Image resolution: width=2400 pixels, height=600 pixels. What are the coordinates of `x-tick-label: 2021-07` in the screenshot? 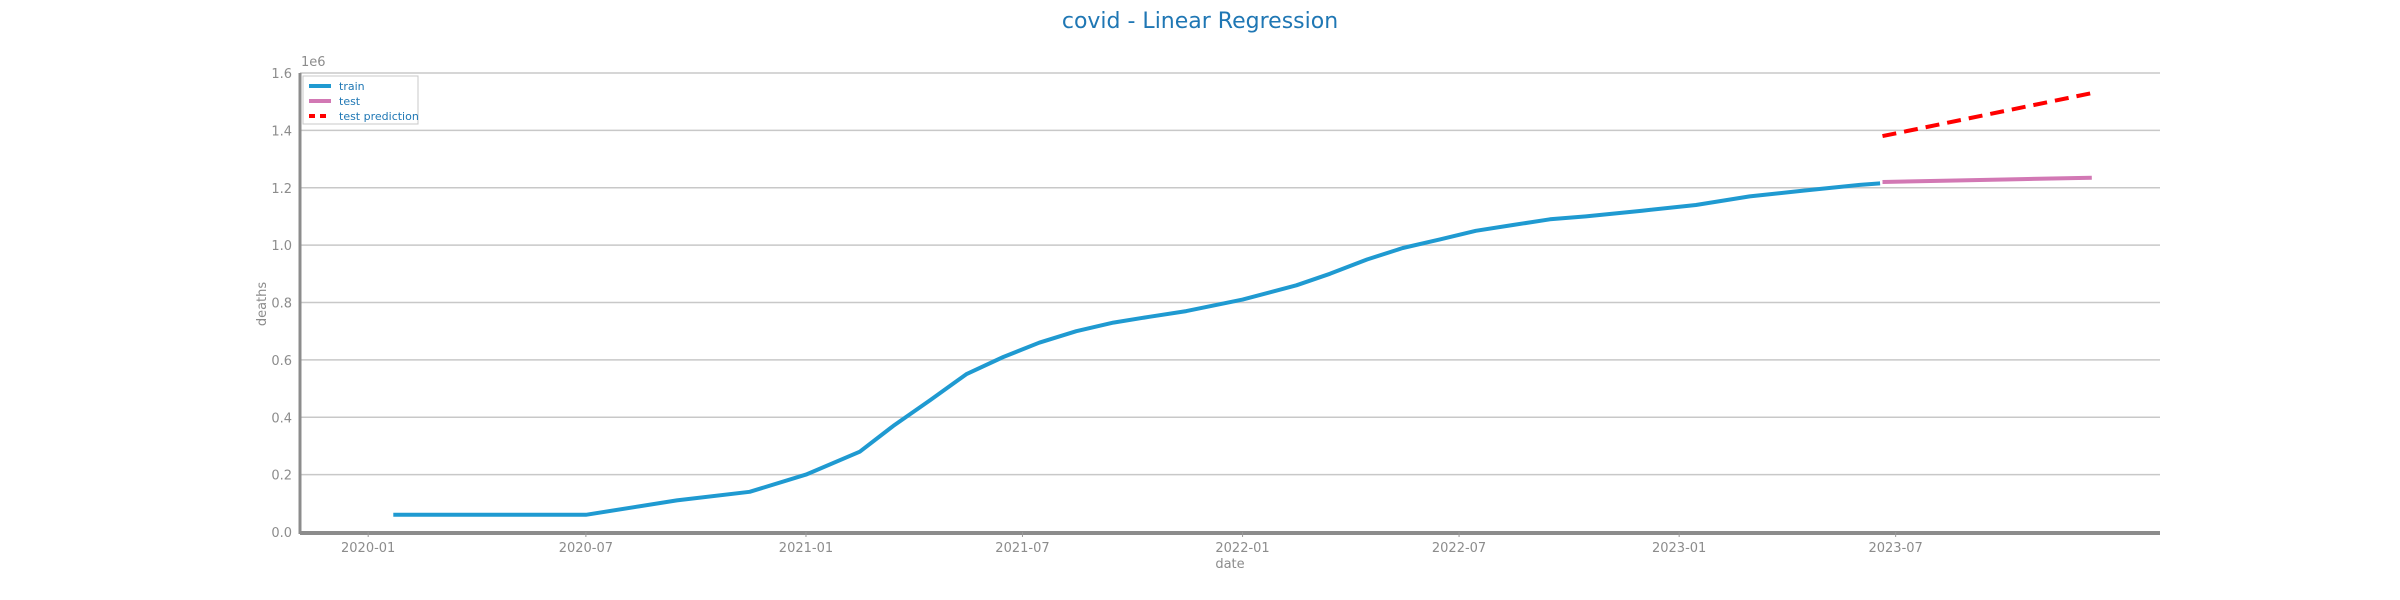 It's located at (1022, 548).